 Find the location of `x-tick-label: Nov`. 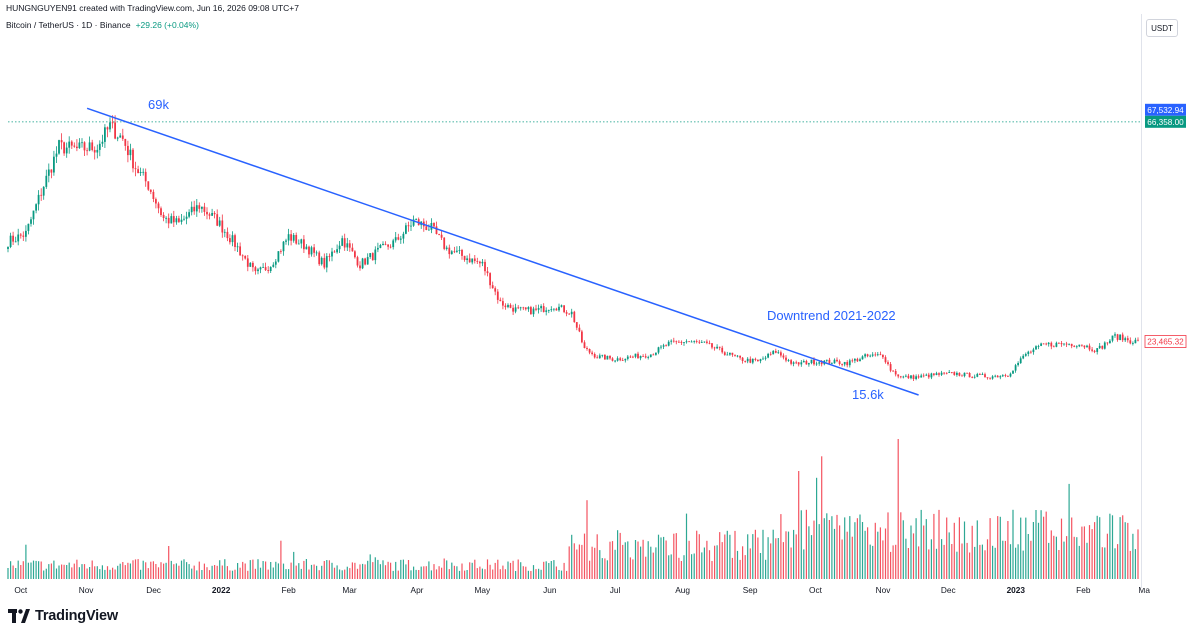

x-tick-label: Nov is located at coordinates (87, 590).